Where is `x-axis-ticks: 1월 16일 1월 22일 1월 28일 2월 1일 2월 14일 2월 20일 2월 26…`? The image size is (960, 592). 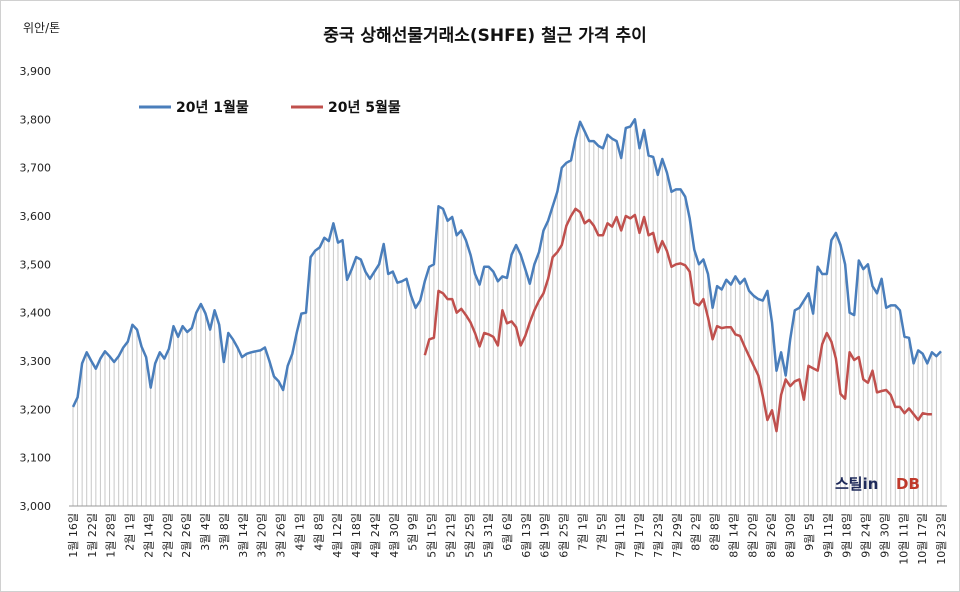
x-axis-ticks: 1월 16일 1월 22일 1월 28일 2월 1일 2월 14일 2월 20일 2월 26… is located at coordinates (507, 539).